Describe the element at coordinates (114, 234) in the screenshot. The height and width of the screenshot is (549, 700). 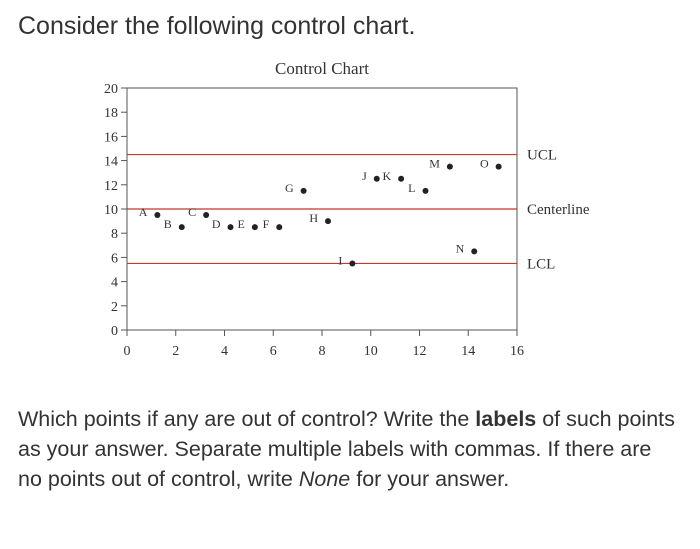
I see `y-tick-label: 8` at that location.